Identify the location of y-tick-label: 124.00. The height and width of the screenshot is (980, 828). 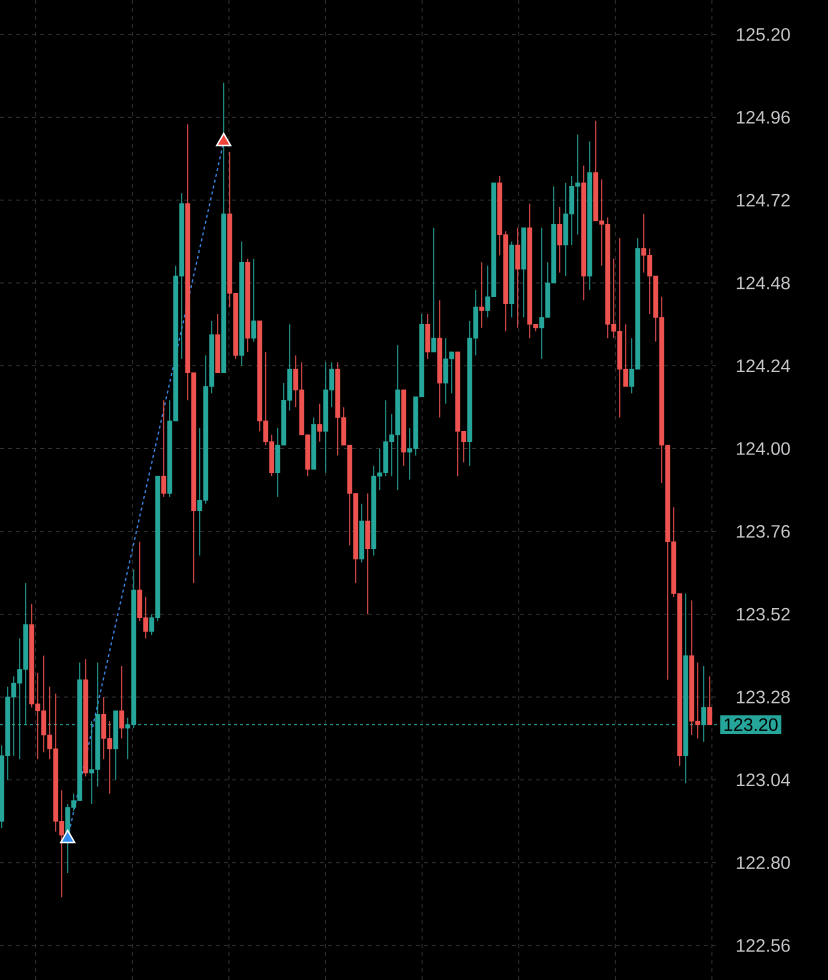
(763, 448).